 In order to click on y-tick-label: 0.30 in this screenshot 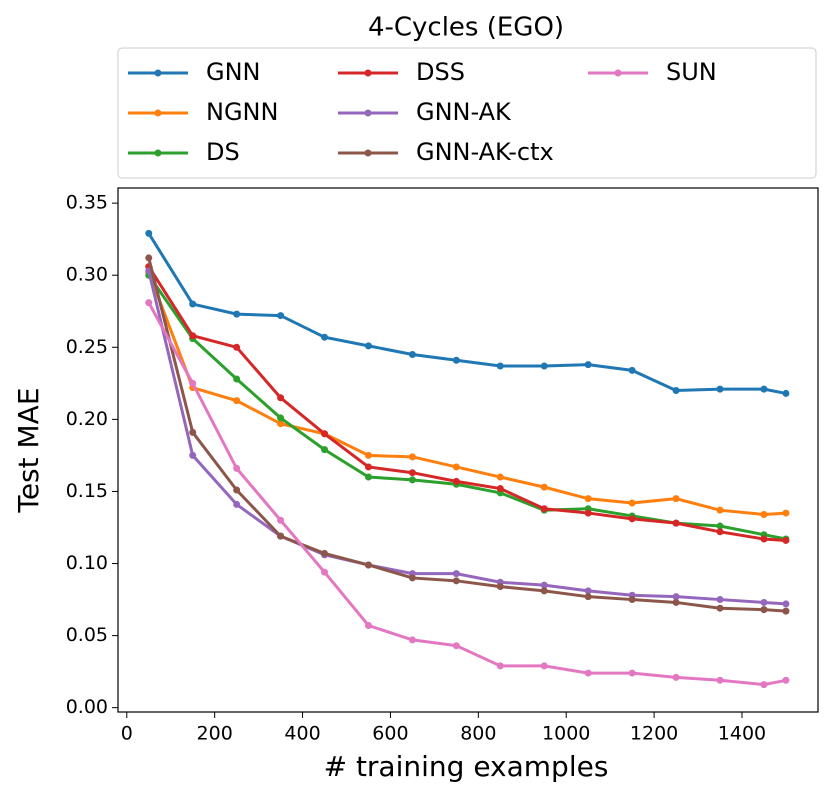, I will do `click(87, 275)`.